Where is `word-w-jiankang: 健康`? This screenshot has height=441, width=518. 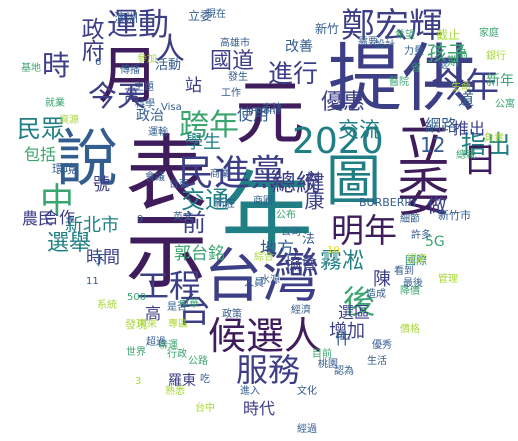 word-w-jiankang: 健康 is located at coordinates (313, 190).